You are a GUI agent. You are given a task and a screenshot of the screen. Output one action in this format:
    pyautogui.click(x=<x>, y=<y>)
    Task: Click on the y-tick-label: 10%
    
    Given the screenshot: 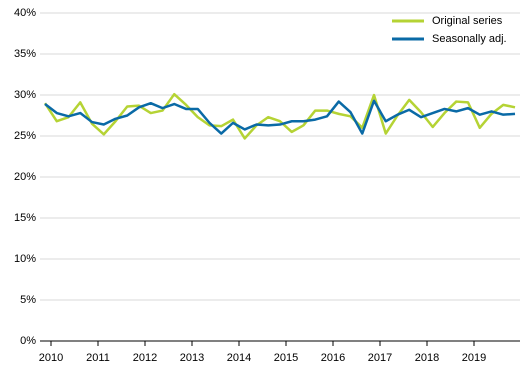 What is the action you would take?
    pyautogui.click(x=25, y=259)
    